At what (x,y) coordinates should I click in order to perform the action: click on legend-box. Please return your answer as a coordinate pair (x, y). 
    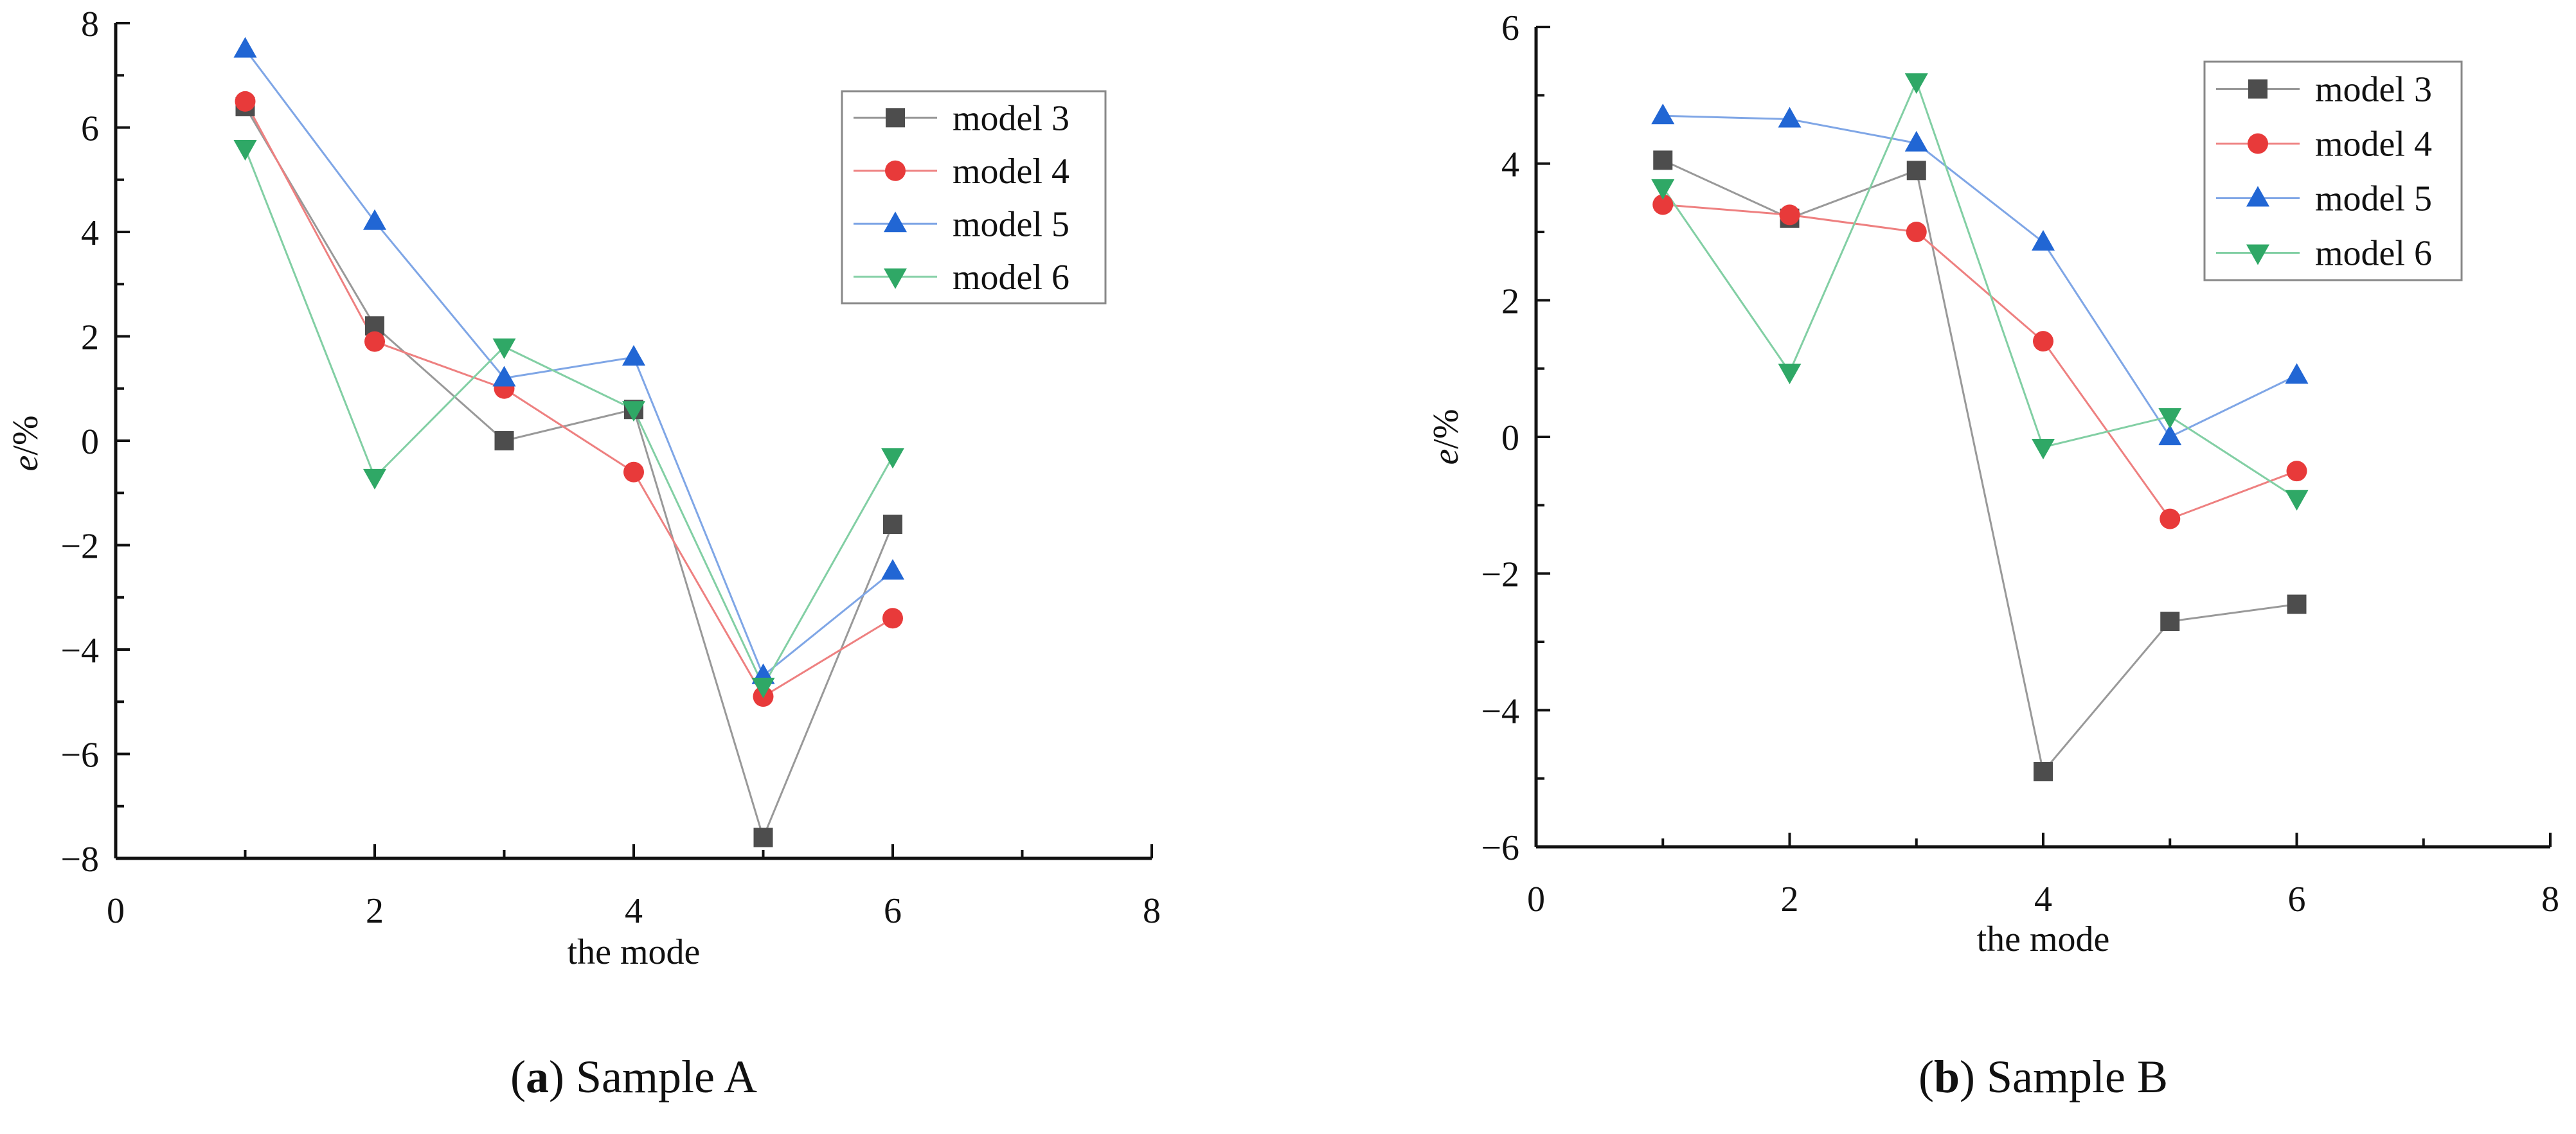
    Looking at the image, I should click on (2333, 170).